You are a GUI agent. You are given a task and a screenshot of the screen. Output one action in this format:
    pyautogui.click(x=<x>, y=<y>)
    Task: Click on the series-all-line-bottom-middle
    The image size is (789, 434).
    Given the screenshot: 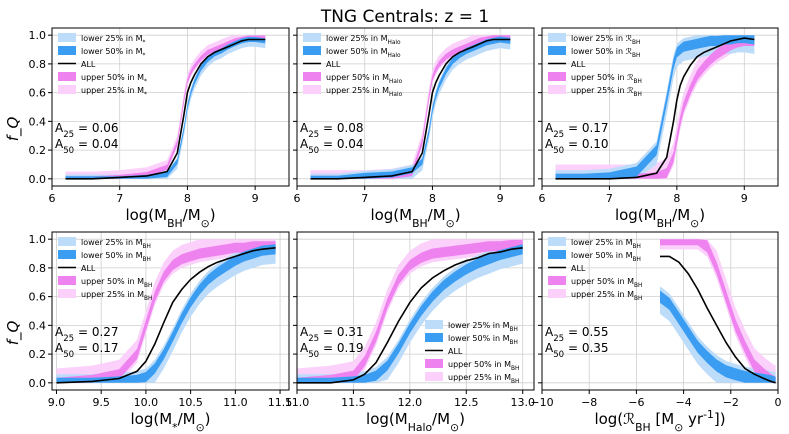 What is the action you would take?
    pyautogui.click(x=410, y=315)
    